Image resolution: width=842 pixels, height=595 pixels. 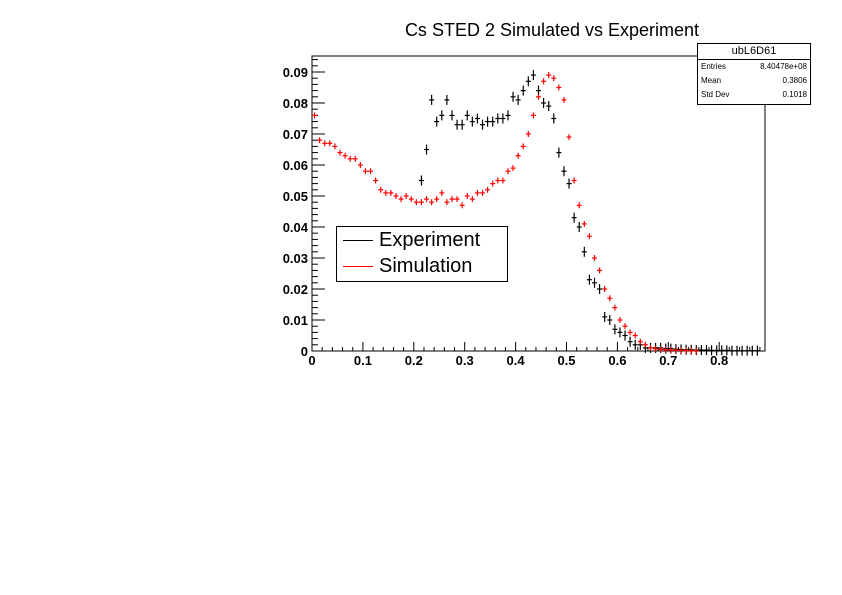 I want to click on legend-item-experiment: Experiment, so click(x=422, y=240).